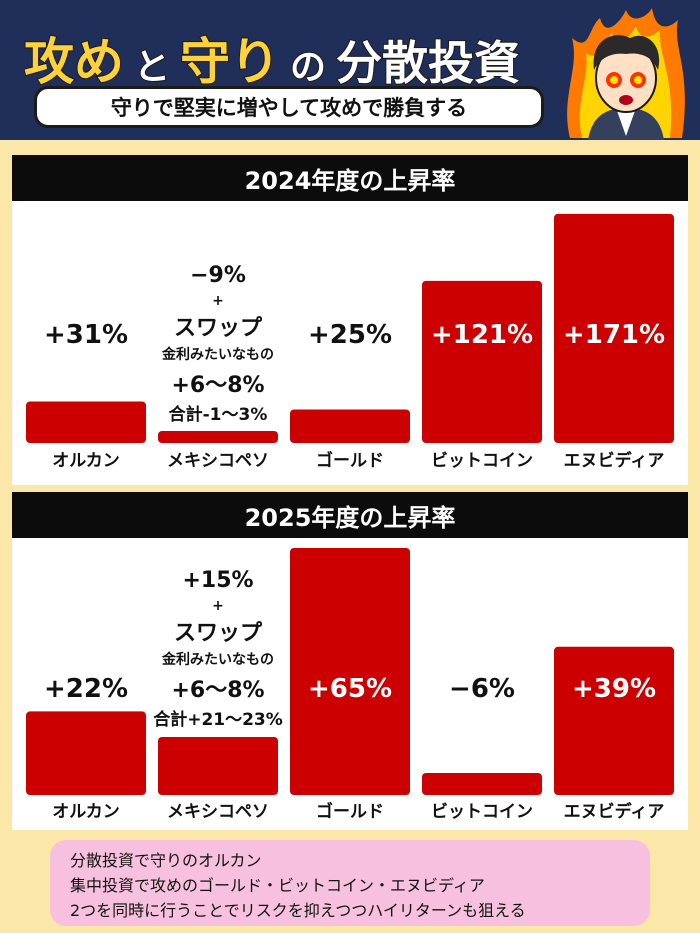 The height and width of the screenshot is (933, 700). What do you see at coordinates (86, 689) in the screenshot?
I see `data-label: +22%` at bounding box center [86, 689].